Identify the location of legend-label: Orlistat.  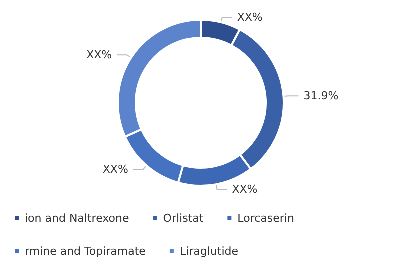
(183, 218).